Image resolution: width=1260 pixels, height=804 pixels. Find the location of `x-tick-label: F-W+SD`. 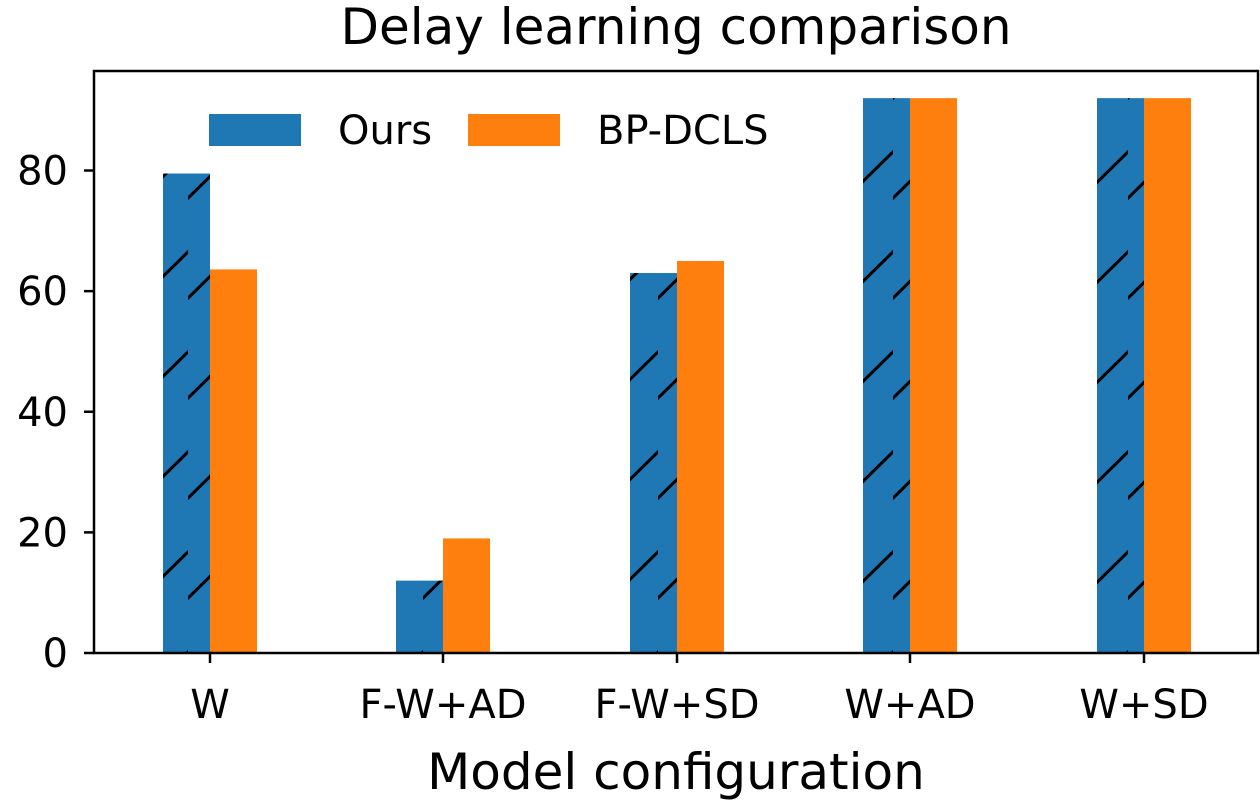

x-tick-label: F-W+SD is located at coordinates (676, 705).